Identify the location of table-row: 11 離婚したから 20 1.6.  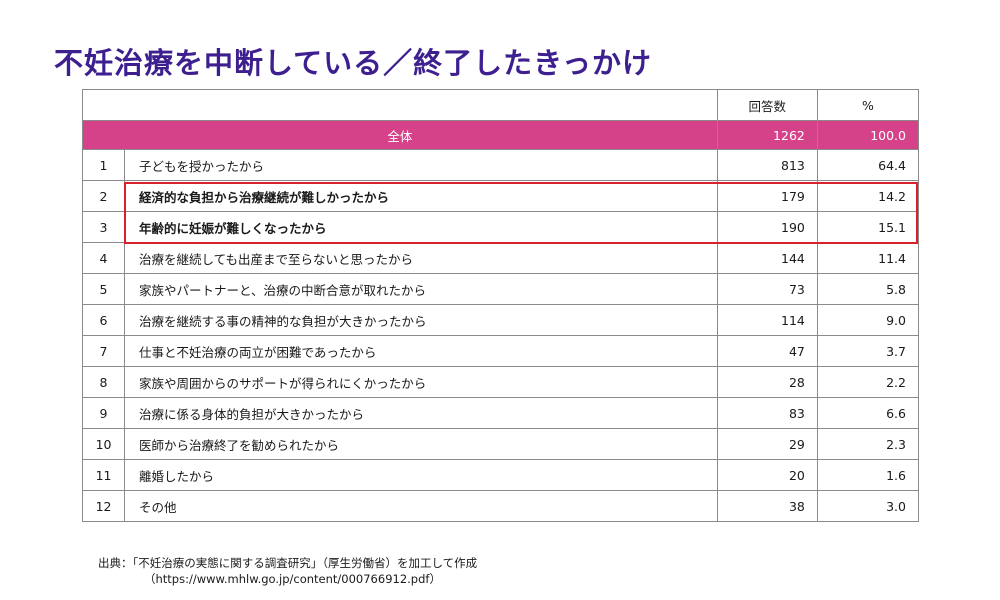
(500, 475).